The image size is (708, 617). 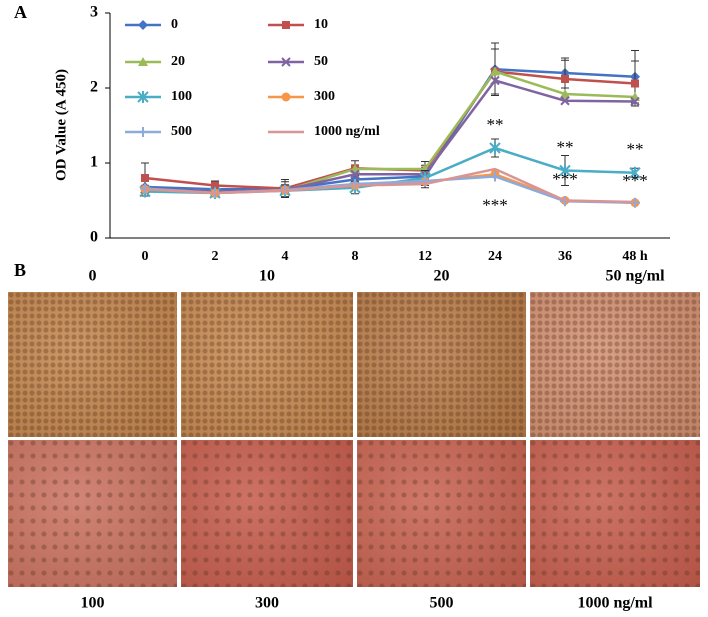 I want to click on legend-label: 500, so click(x=181, y=131).